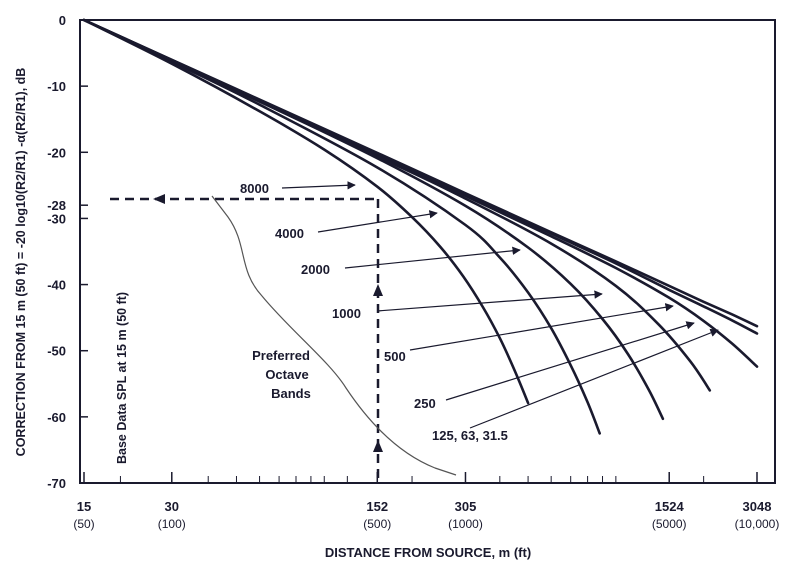  What do you see at coordinates (377, 506) in the screenshot?
I see `x-tick-label: 152` at bounding box center [377, 506].